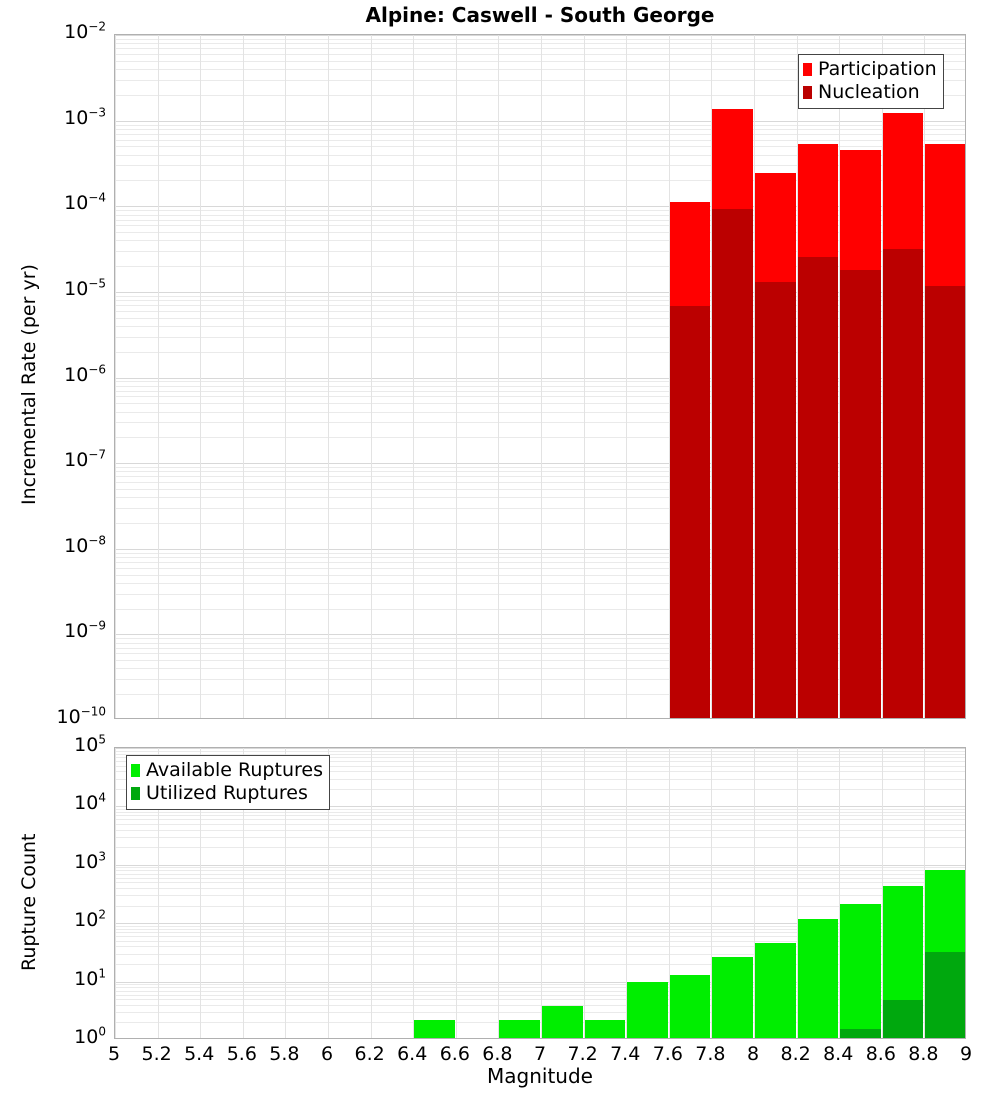 This screenshot has height=1100, width=1000. I want to click on legend-item-label: Nucleation, so click(869, 92).